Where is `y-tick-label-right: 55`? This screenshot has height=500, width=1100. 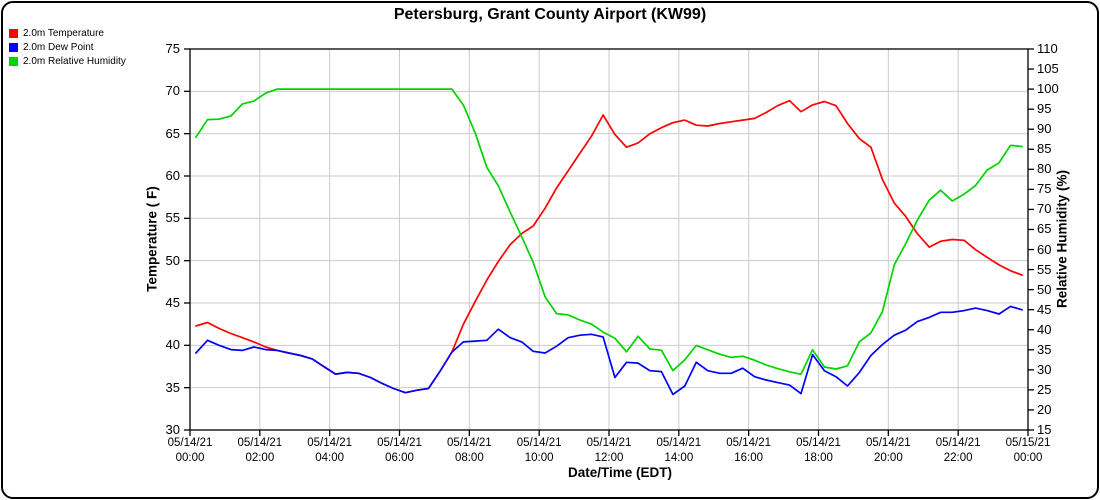 y-tick-label-right: 55 is located at coordinates (1044, 269).